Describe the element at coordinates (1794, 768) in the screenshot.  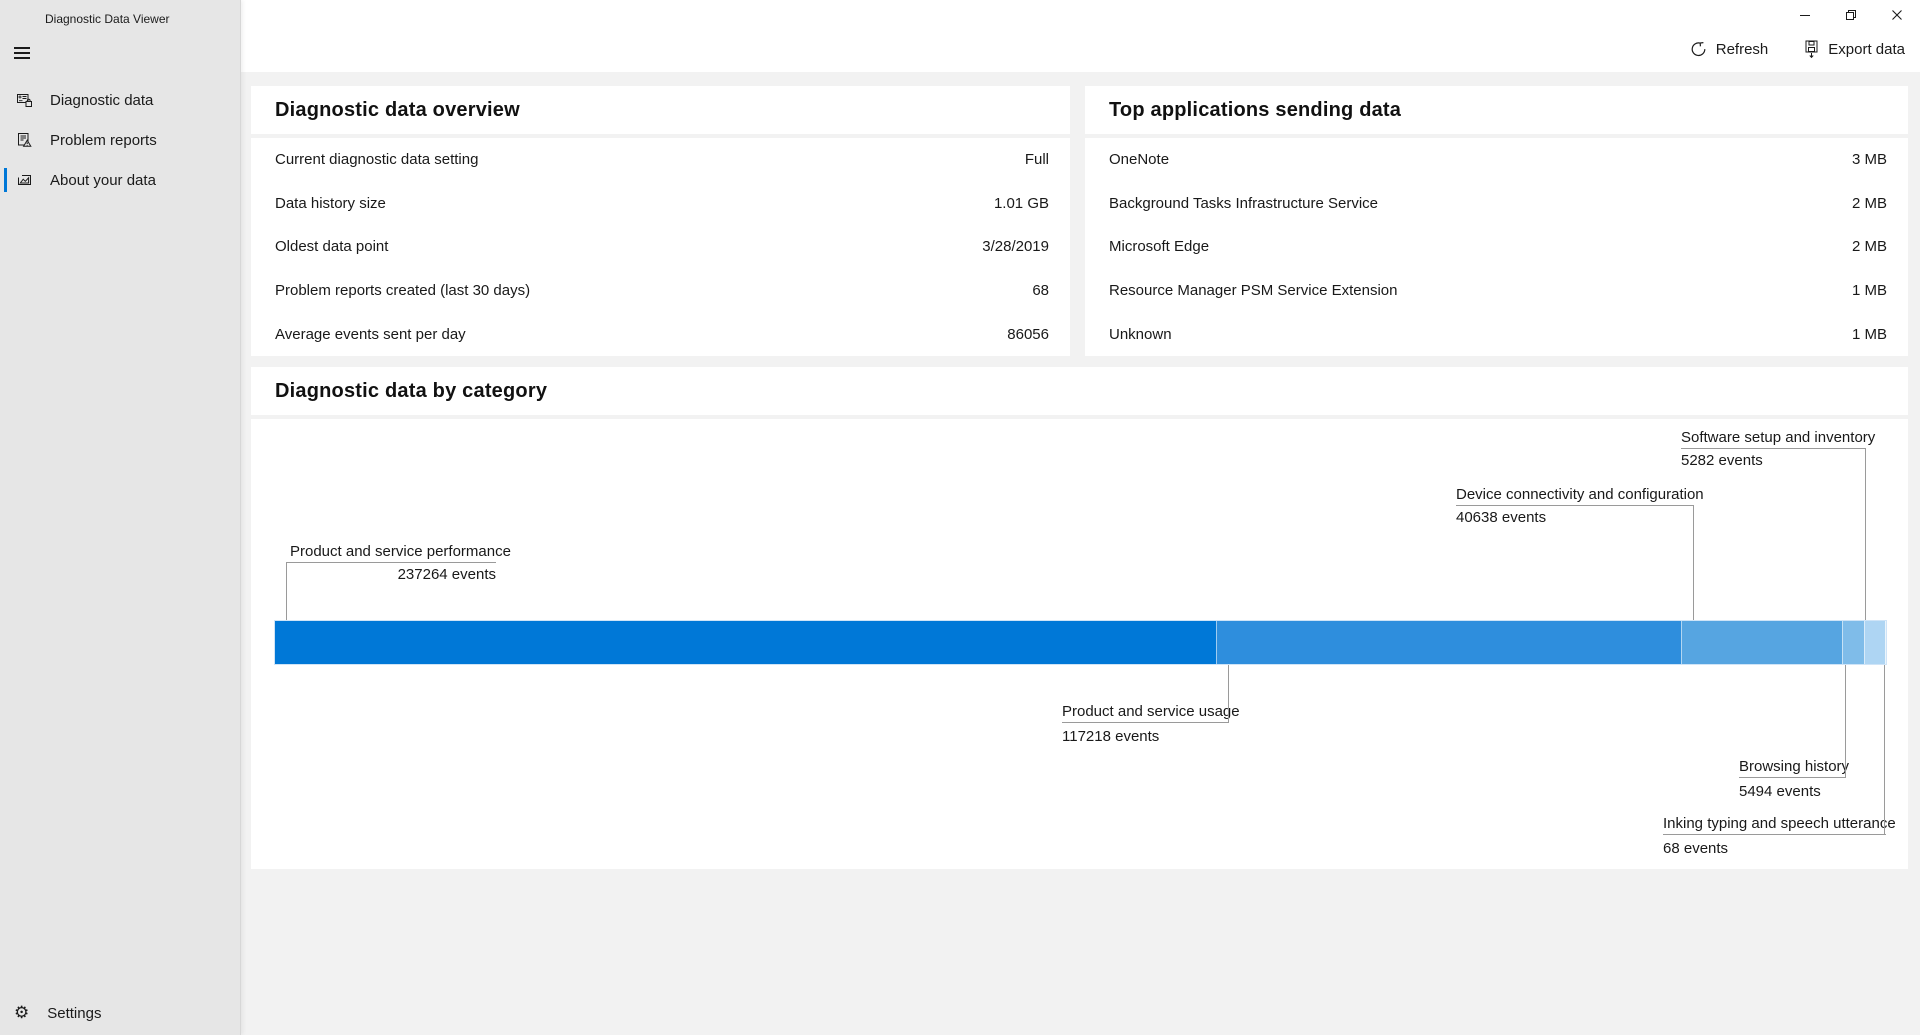
I see `callout-label-browsing-history: Browsing history` at that location.